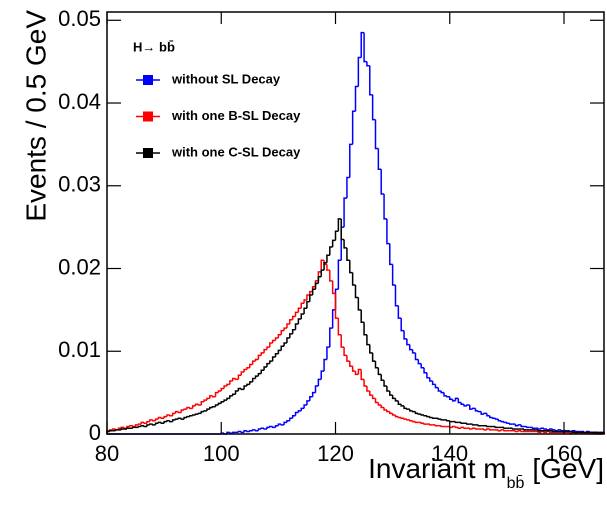 This screenshot has height=508, width=607. Describe the element at coordinates (486, 472) in the screenshot. I see `x-axis-title: Invariant mbb̄ [GeV]` at that location.